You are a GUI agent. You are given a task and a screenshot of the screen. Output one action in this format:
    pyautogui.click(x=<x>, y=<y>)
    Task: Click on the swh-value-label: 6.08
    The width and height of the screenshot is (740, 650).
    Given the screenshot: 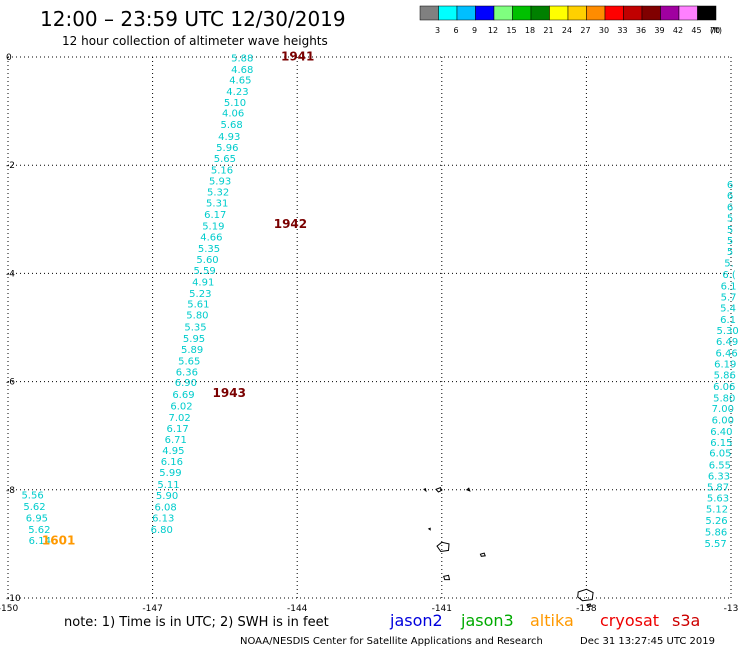 What is the action you would take?
    pyautogui.click(x=165, y=508)
    